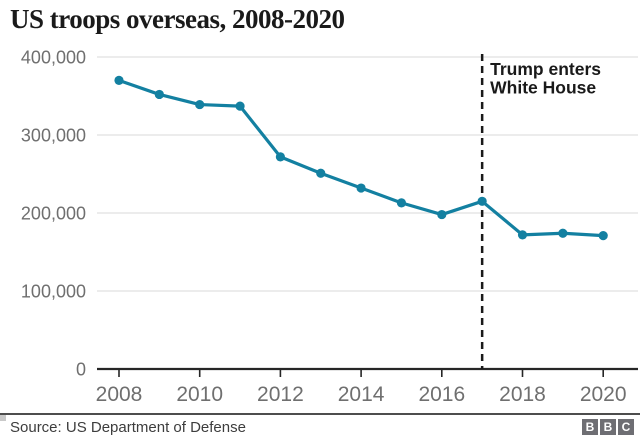  Describe the element at coordinates (361, 394) in the screenshot. I see `x-tick-label: 2014` at that location.